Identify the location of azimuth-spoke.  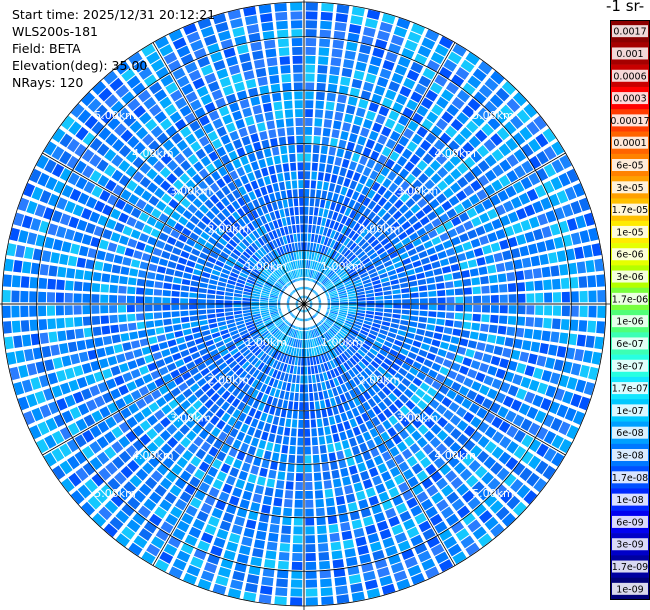
(228, 173).